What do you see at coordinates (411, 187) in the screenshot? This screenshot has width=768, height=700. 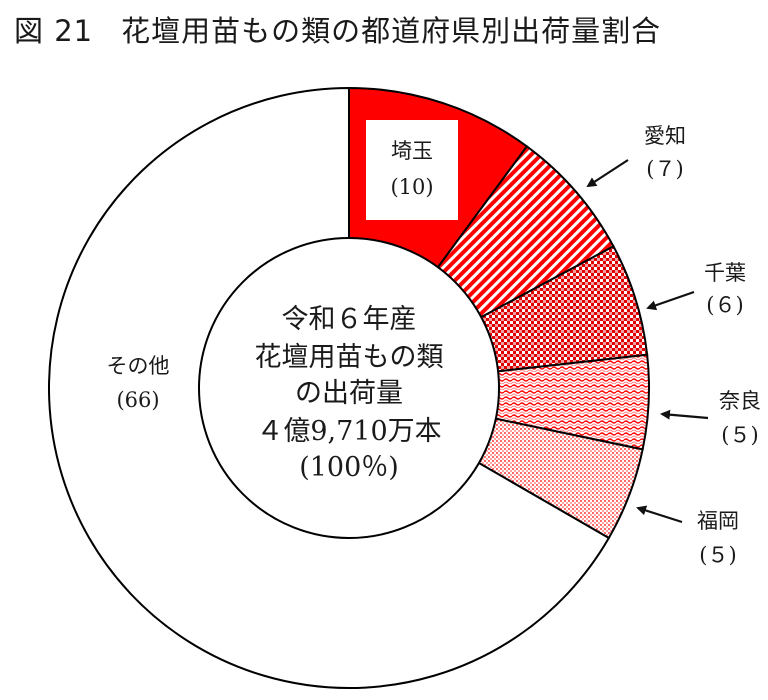 I see `slice-value-label: (10)` at bounding box center [411, 187].